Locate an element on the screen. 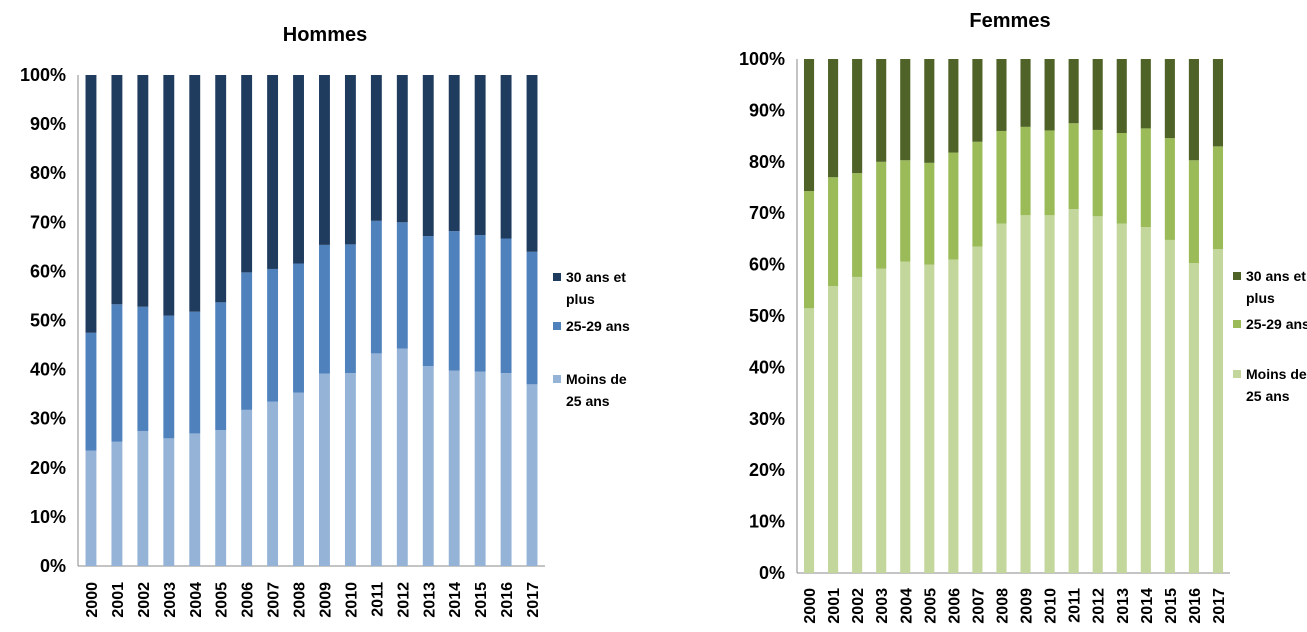 The height and width of the screenshot is (632, 1307). hommes-bar-segment-2006-s0 is located at coordinates (247, 487).